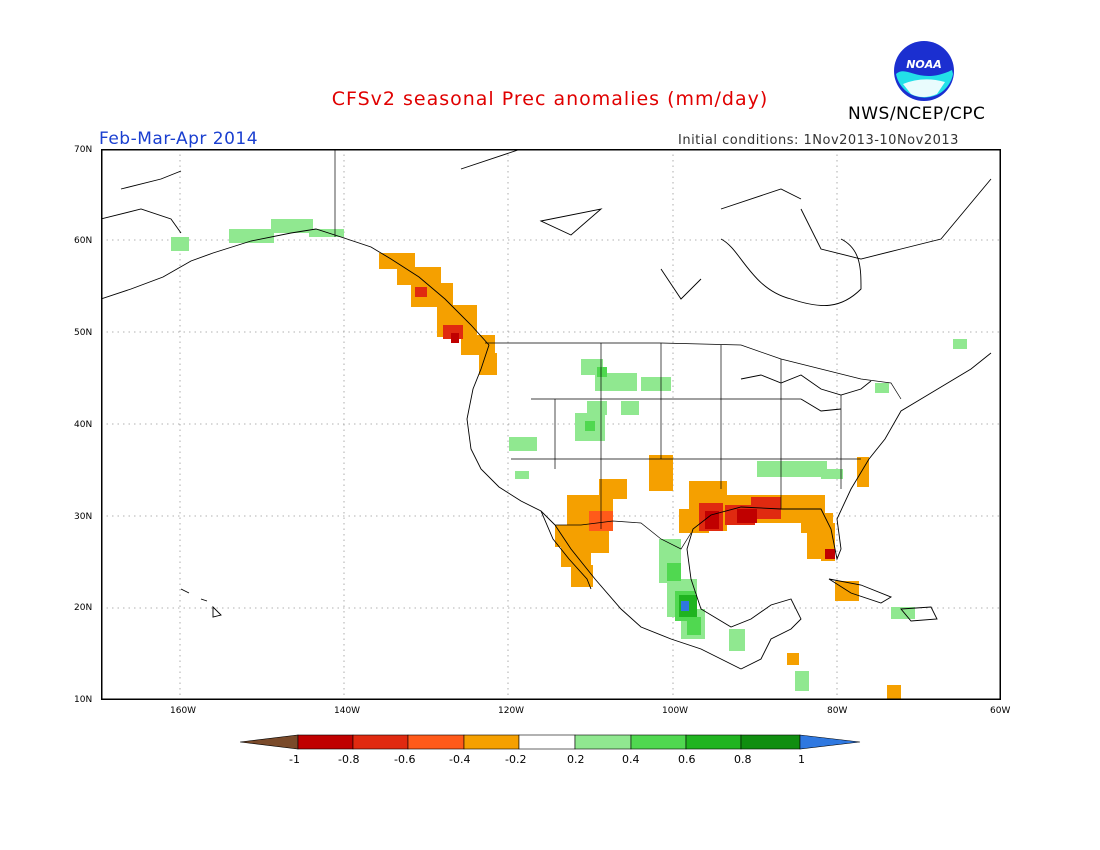 This screenshot has width=1100, height=850. Describe the element at coordinates (924, 64) in the screenshot. I see `noaa-logo-text: NOAA` at that location.